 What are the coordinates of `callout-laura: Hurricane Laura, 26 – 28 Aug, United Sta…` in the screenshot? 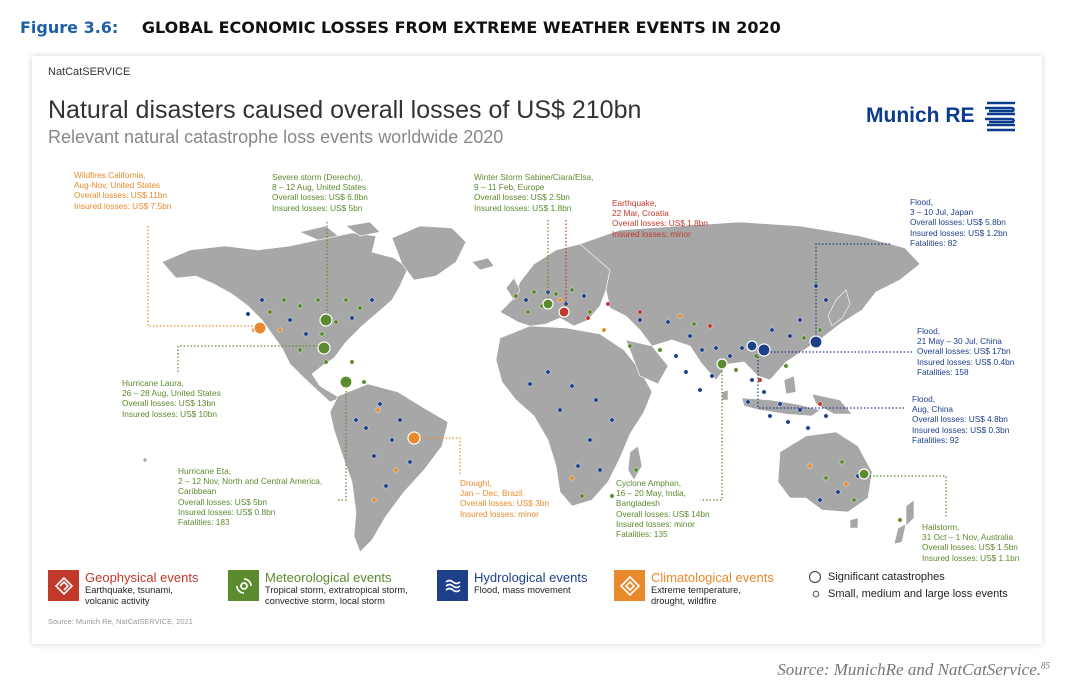 It's located at (171, 398).